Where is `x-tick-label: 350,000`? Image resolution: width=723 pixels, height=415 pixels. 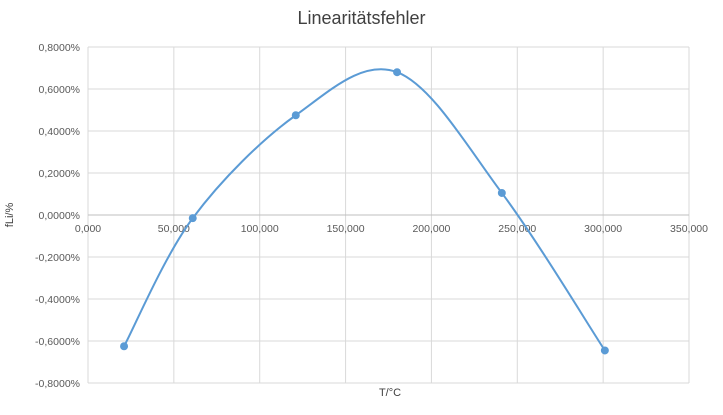
x-tick-label: 350,000 is located at coordinates (689, 229).